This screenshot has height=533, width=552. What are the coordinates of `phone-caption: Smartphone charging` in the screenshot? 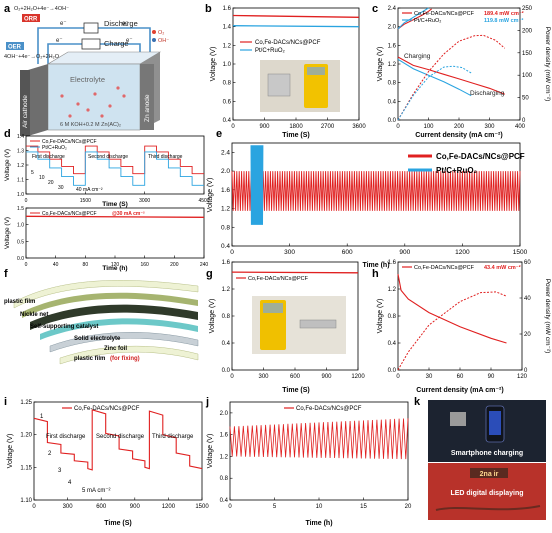 It's located at (487, 453).